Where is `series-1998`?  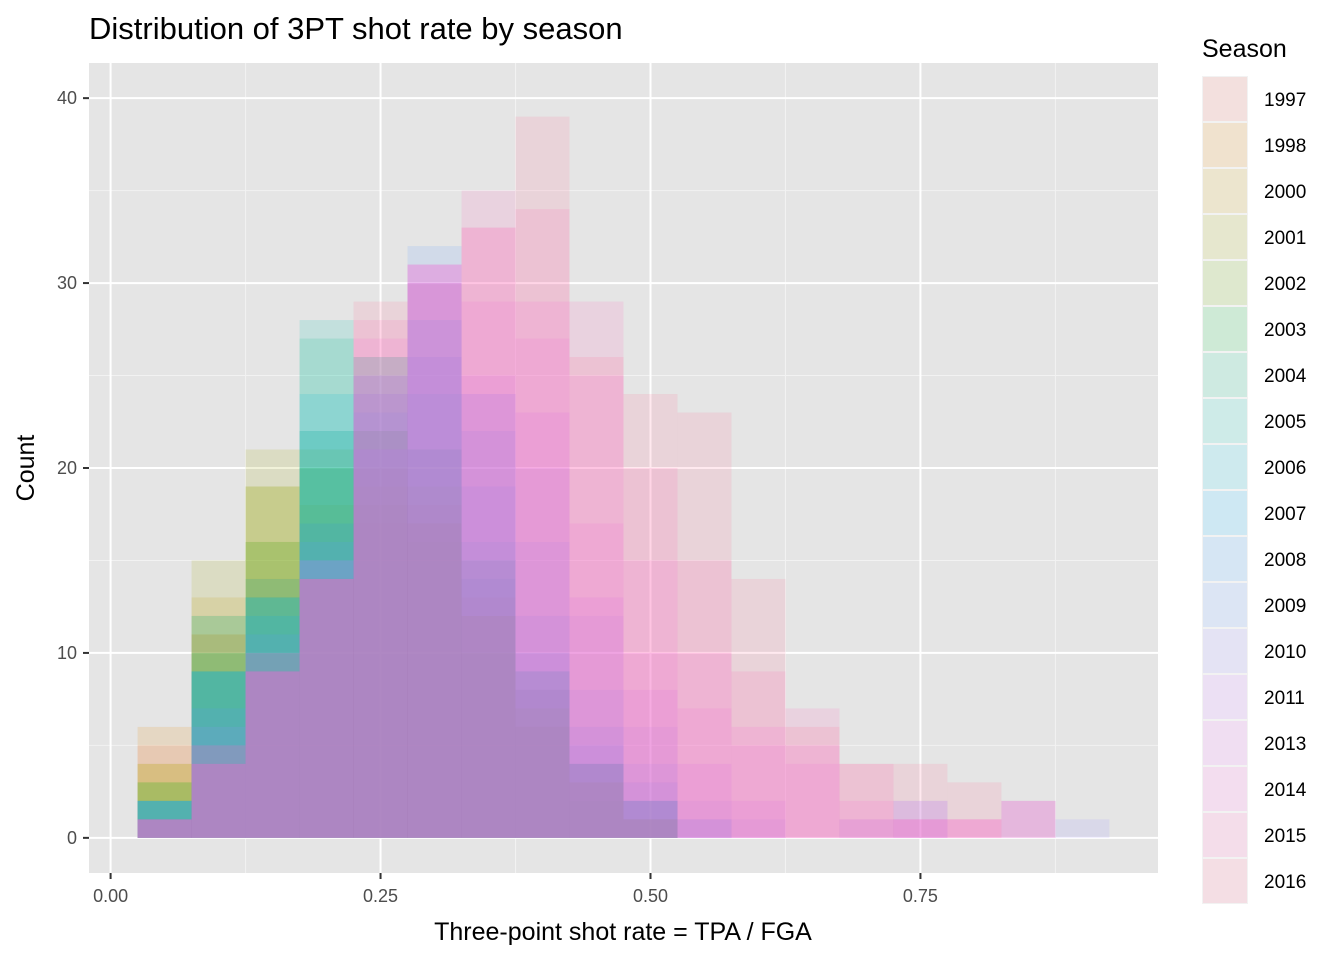
series-1998 is located at coordinates (407, 662).